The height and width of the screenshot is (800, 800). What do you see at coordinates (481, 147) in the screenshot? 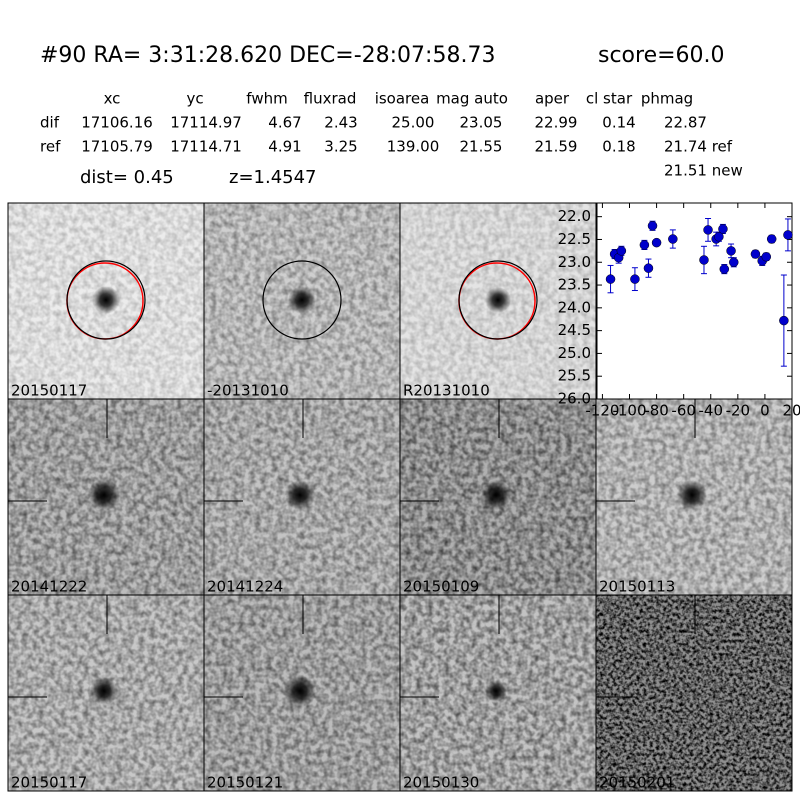
I see `table-cell: 21.55` at bounding box center [481, 147].